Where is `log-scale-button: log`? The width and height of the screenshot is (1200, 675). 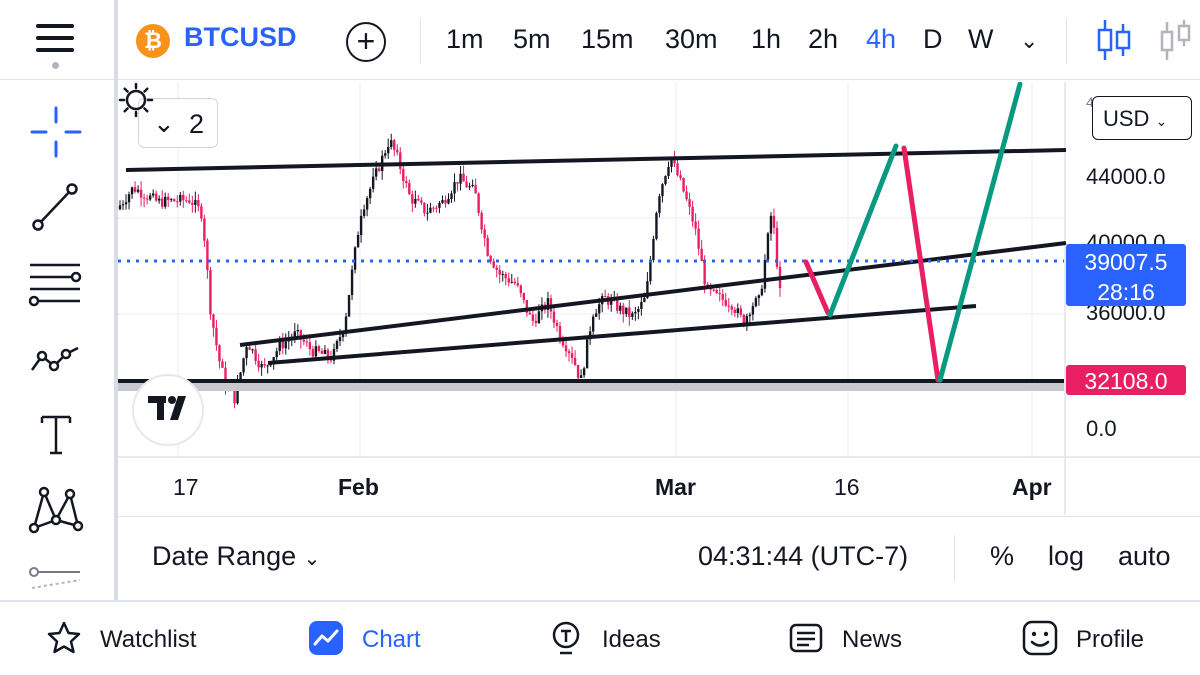
log-scale-button: log is located at coordinates (1066, 556).